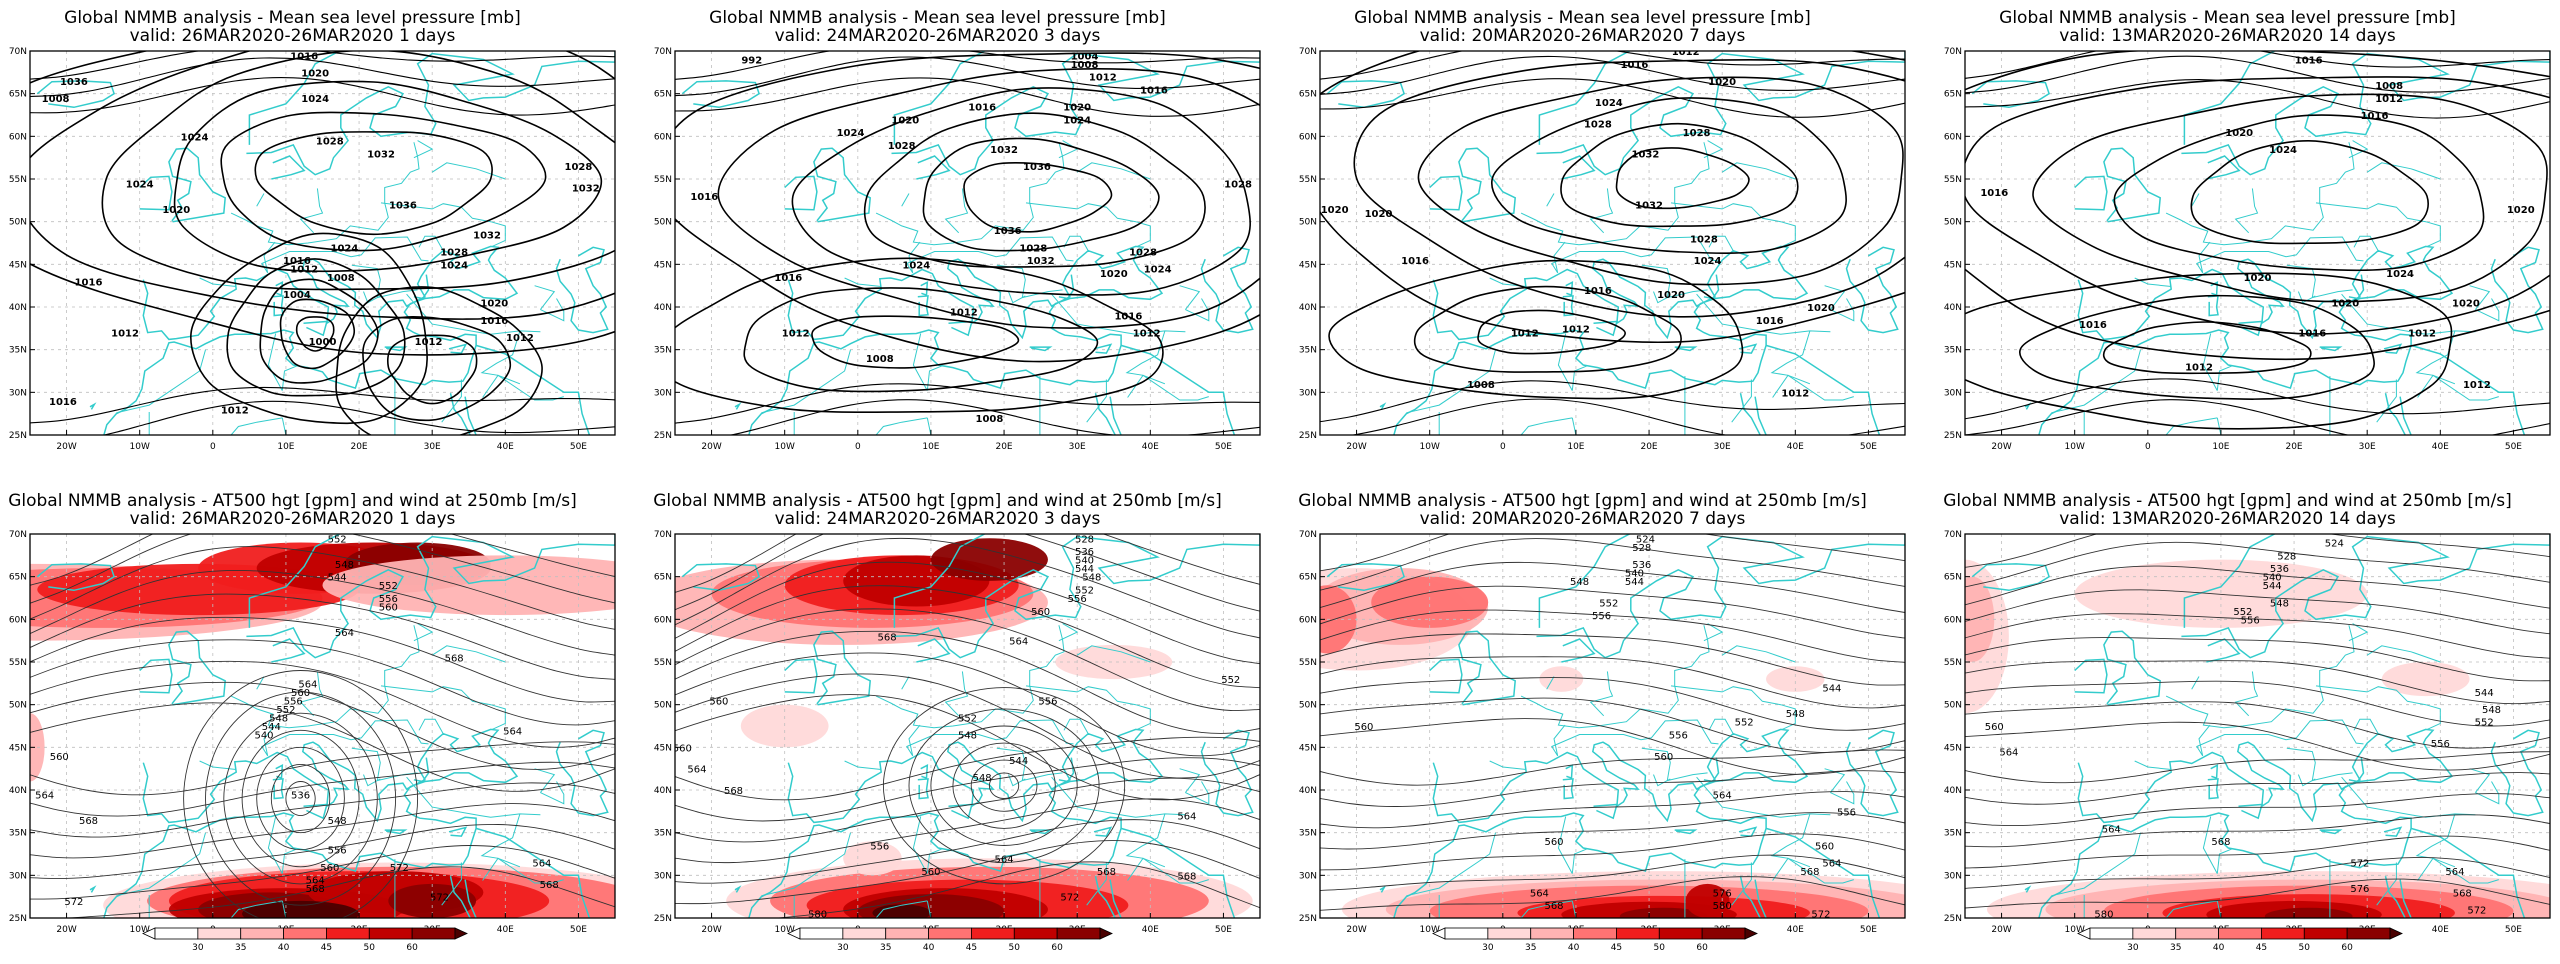  What do you see at coordinates (323, 342) in the screenshot?
I see `isoline-label: 1000` at bounding box center [323, 342].